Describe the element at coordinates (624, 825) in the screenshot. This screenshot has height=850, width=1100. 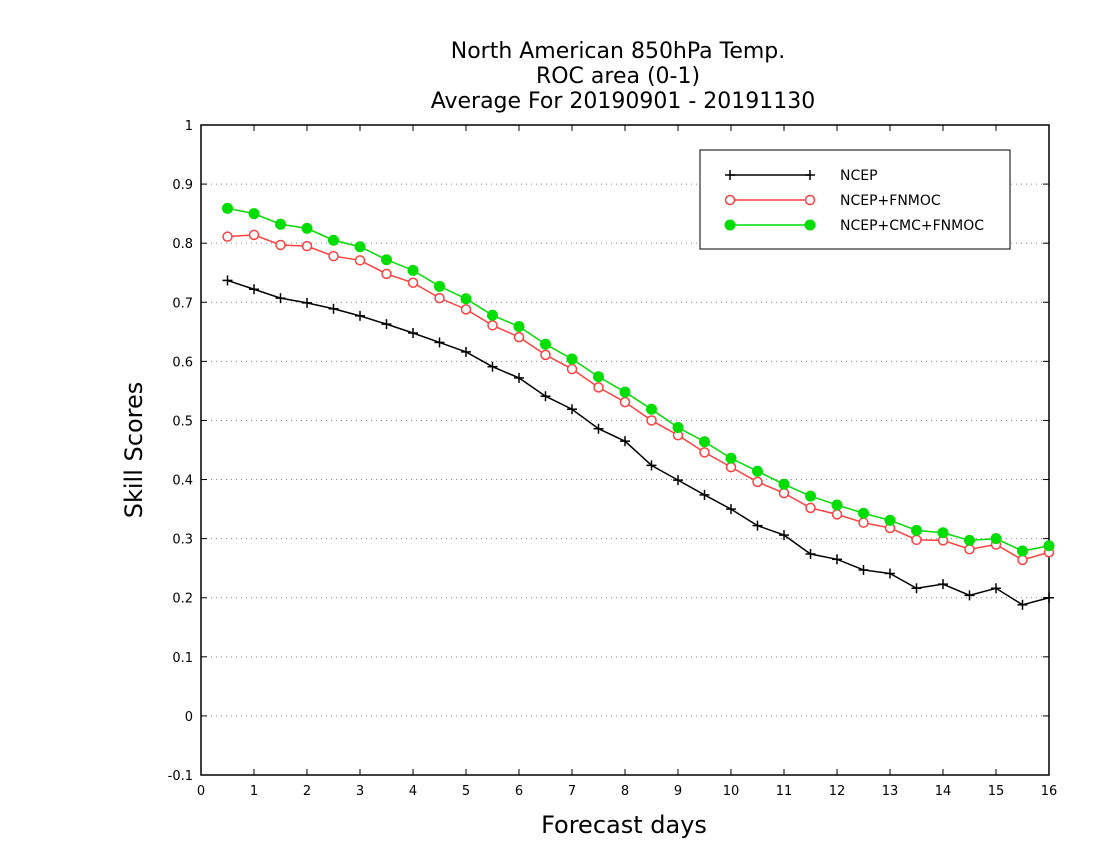
I see `x-axis-label: Forecast days` at that location.